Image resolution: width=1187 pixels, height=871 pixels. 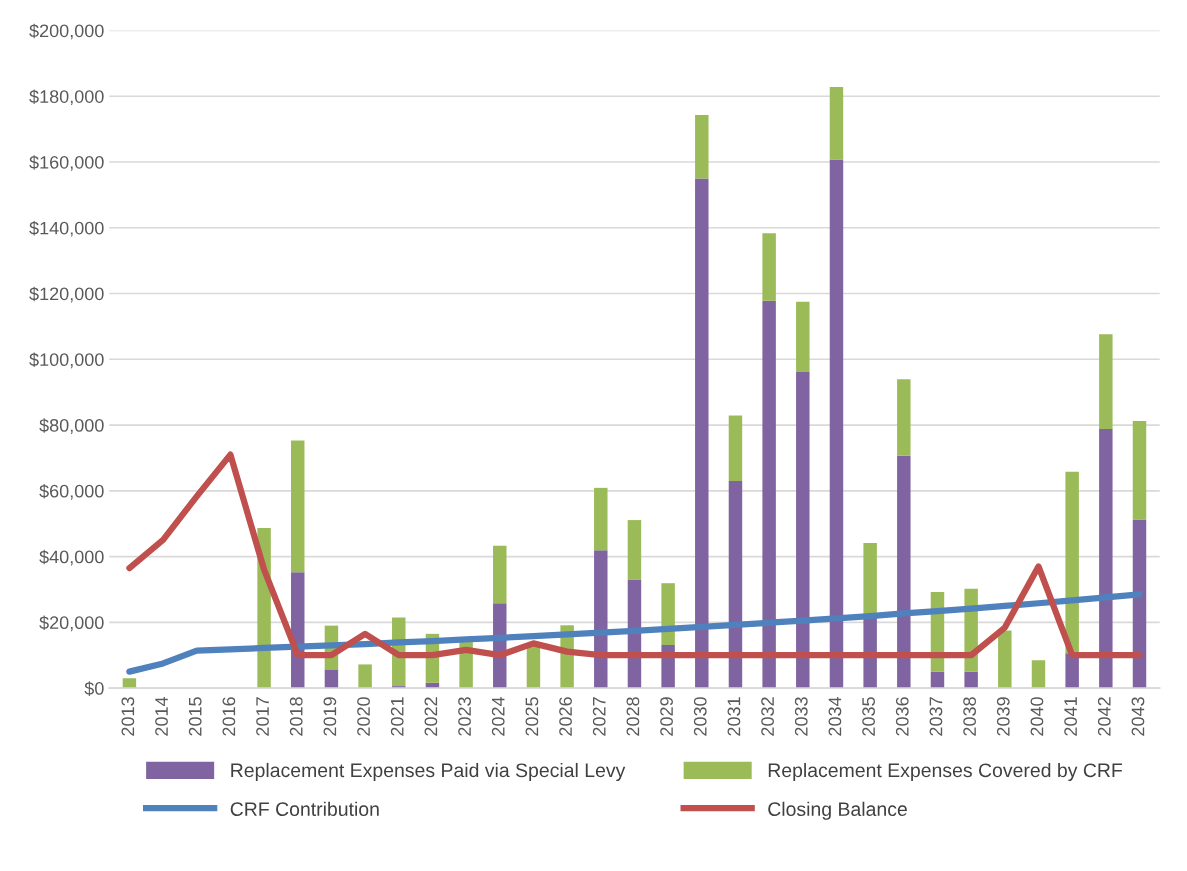 I want to click on x-tick-label: 2035, so click(x=868, y=716).